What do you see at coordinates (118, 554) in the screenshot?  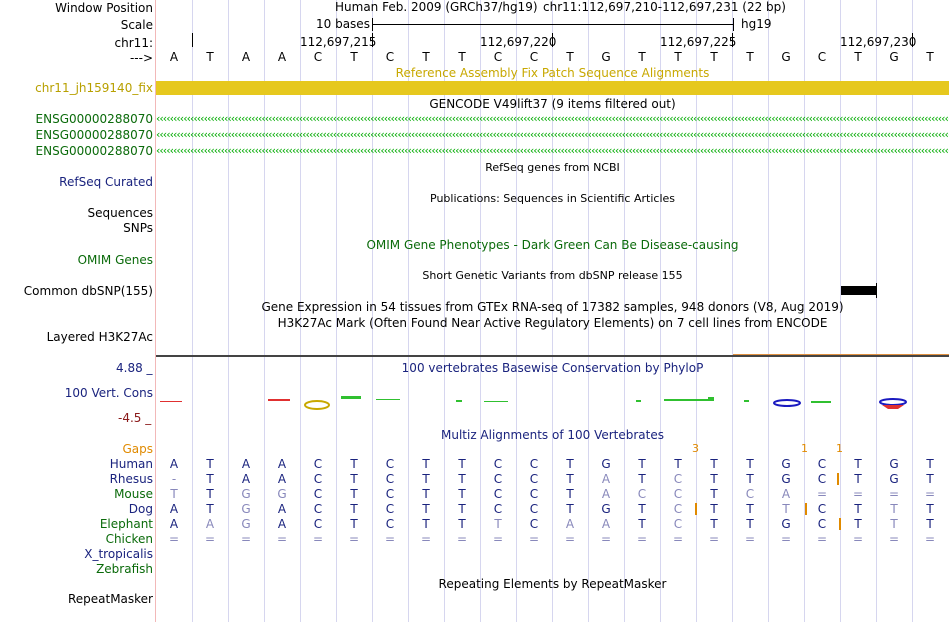 I see `species-label: X_tropicalis` at bounding box center [118, 554].